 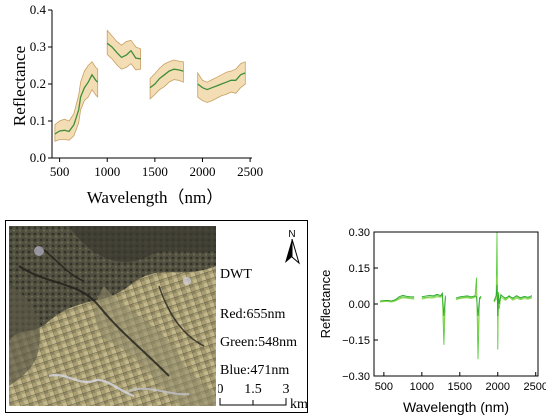 I want to click on y-tick-label: 0.15, so click(x=359, y=269).